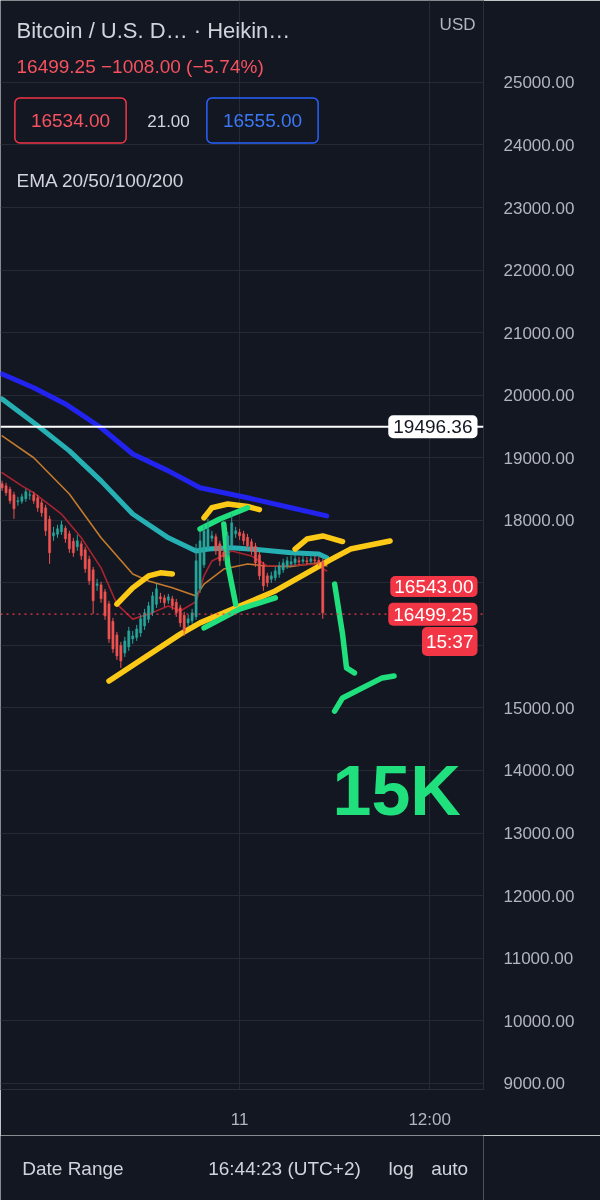 The width and height of the screenshot is (600, 1200). Describe the element at coordinates (401, 1168) in the screenshot. I see `text: log` at that location.